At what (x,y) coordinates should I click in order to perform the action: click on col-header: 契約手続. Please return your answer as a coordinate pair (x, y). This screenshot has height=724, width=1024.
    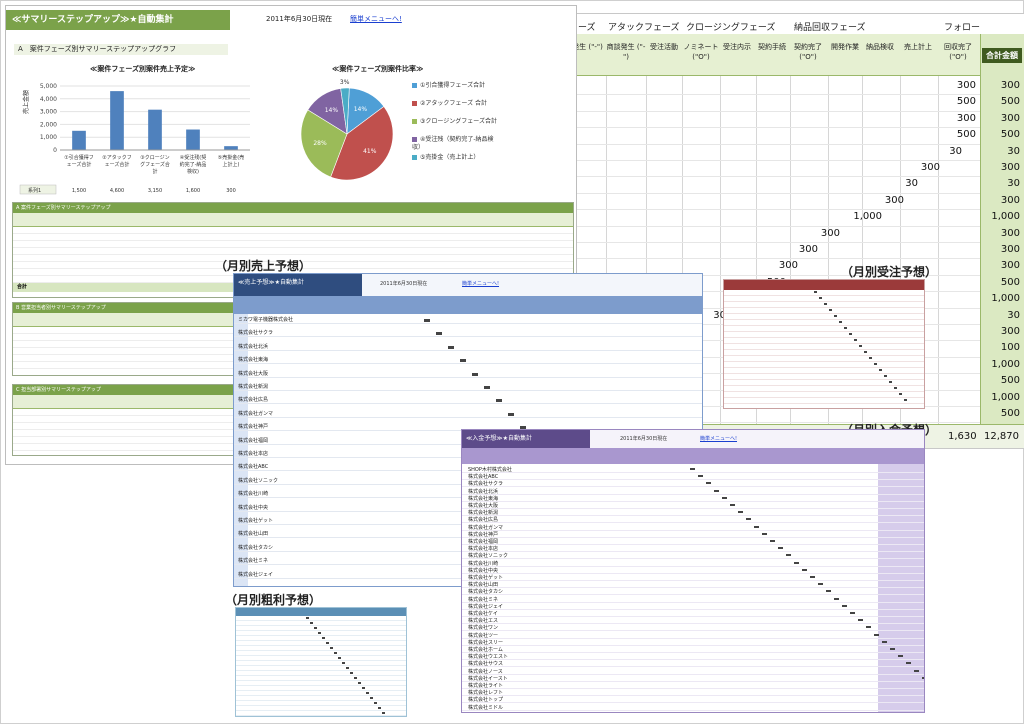
    Looking at the image, I should click on (772, 47).